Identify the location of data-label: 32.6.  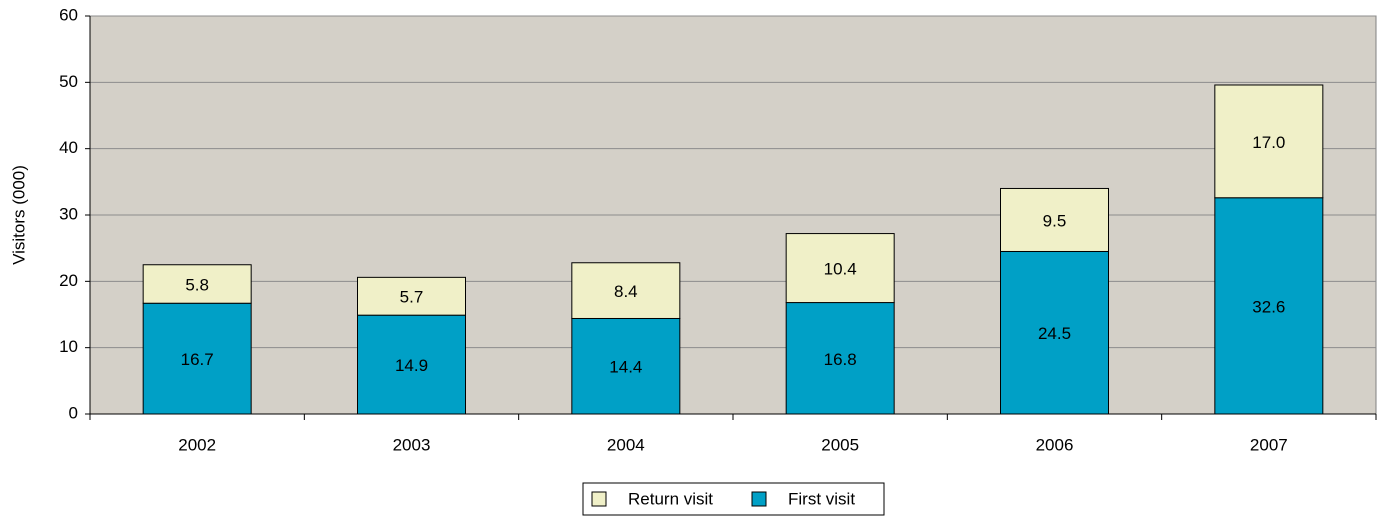
(1268, 306).